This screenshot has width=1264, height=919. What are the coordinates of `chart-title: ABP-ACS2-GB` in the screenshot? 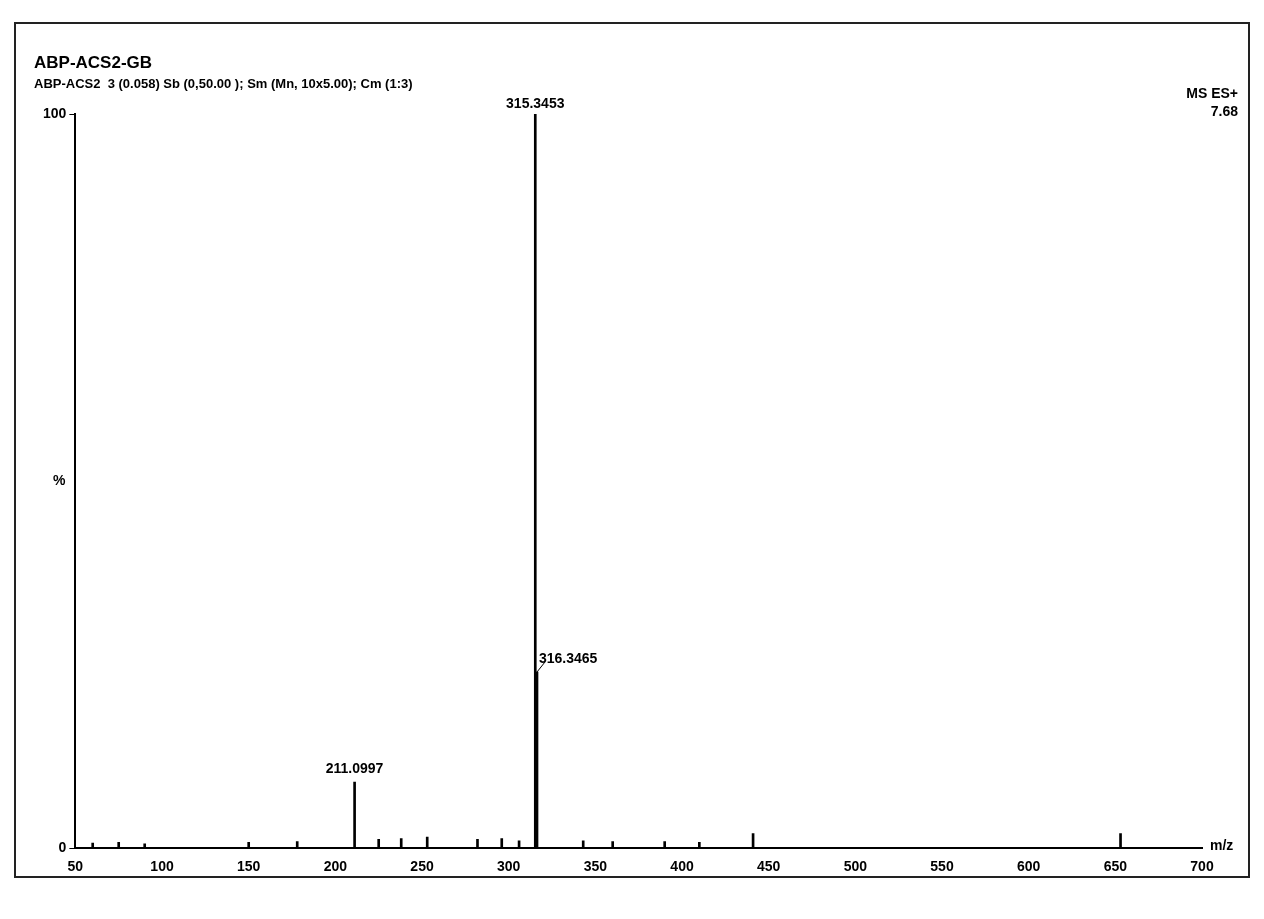 It's located at (93, 62).